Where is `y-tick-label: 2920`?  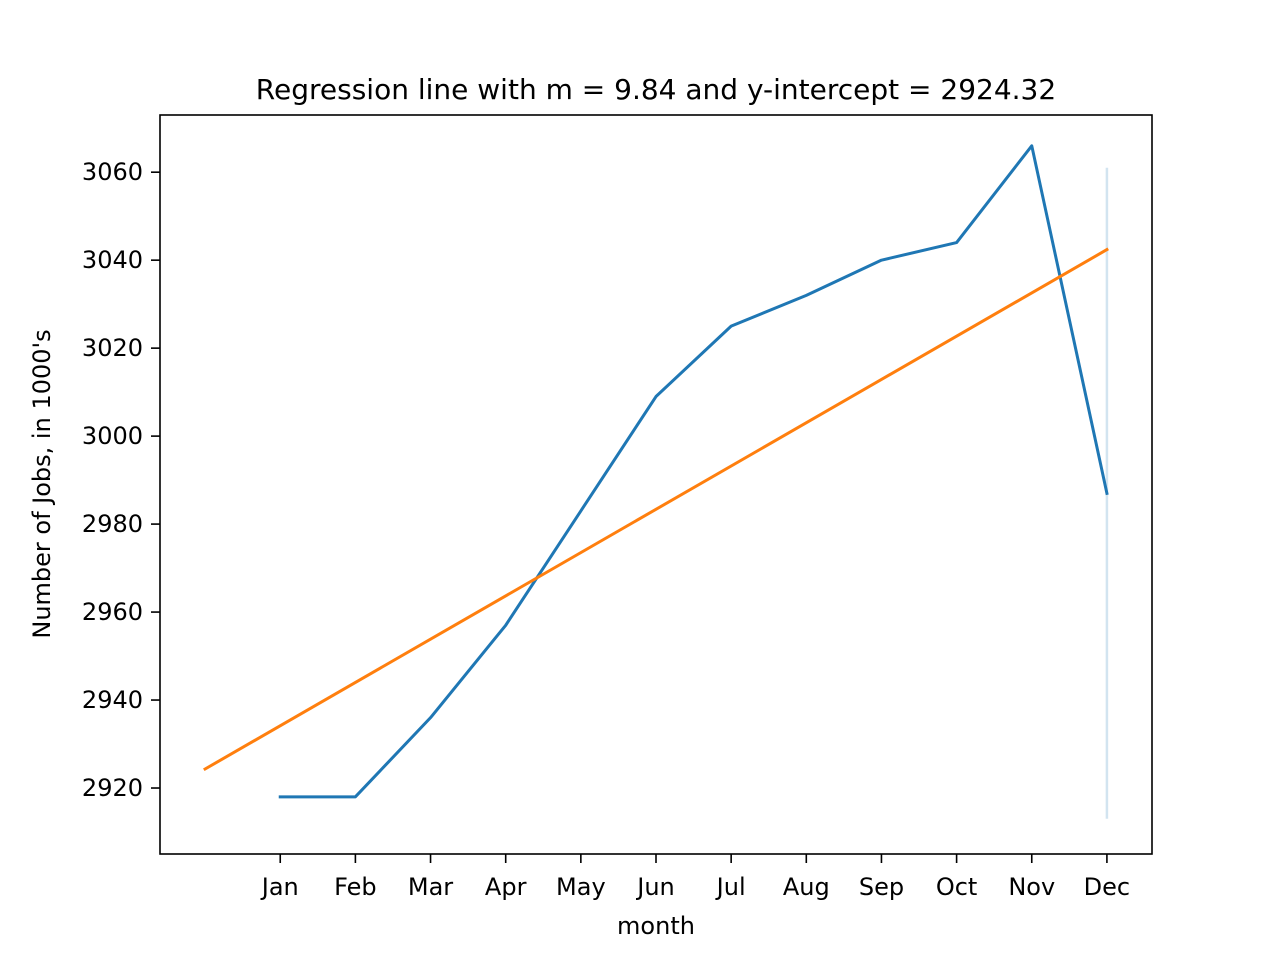 y-tick-label: 2920 is located at coordinates (112, 788).